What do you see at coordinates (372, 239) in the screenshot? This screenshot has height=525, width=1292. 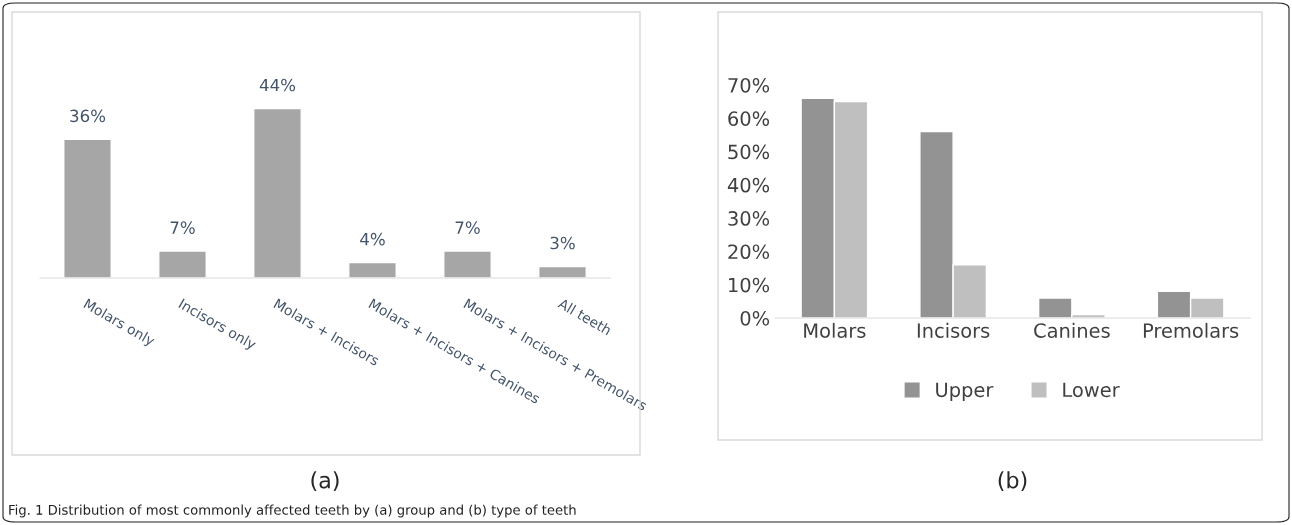 I see `data-label: 4%` at bounding box center [372, 239].